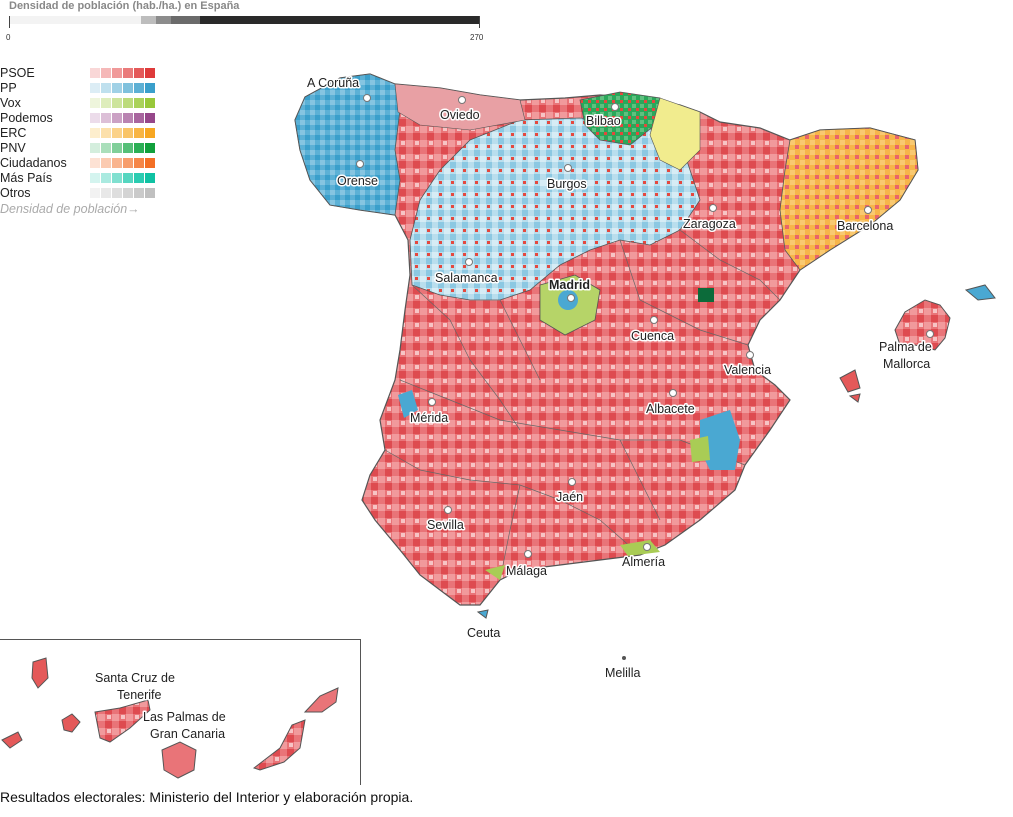  Describe the element at coordinates (980, 292) in the screenshot. I see `menorca-shape` at that location.